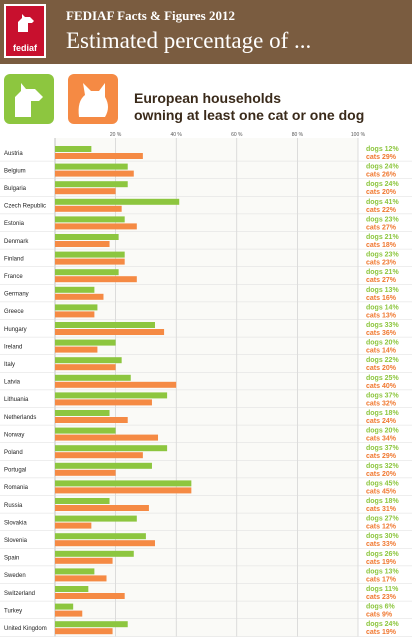  What do you see at coordinates (150, 15) in the screenshot?
I see `header-subtitle: FEDIAF Facts & Figures 2012` at bounding box center [150, 15].